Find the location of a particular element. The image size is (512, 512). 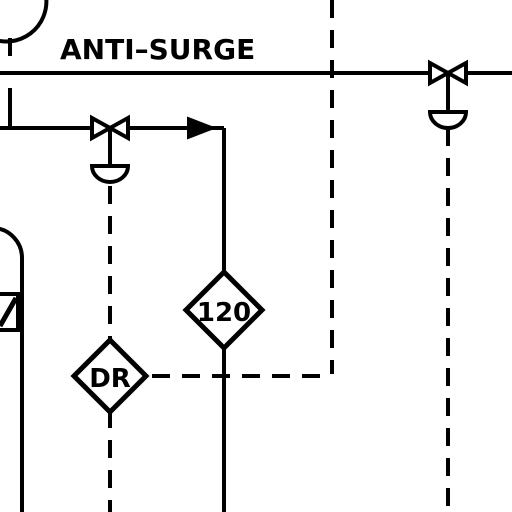

vessel-top-arc is located at coordinates (24, 22).